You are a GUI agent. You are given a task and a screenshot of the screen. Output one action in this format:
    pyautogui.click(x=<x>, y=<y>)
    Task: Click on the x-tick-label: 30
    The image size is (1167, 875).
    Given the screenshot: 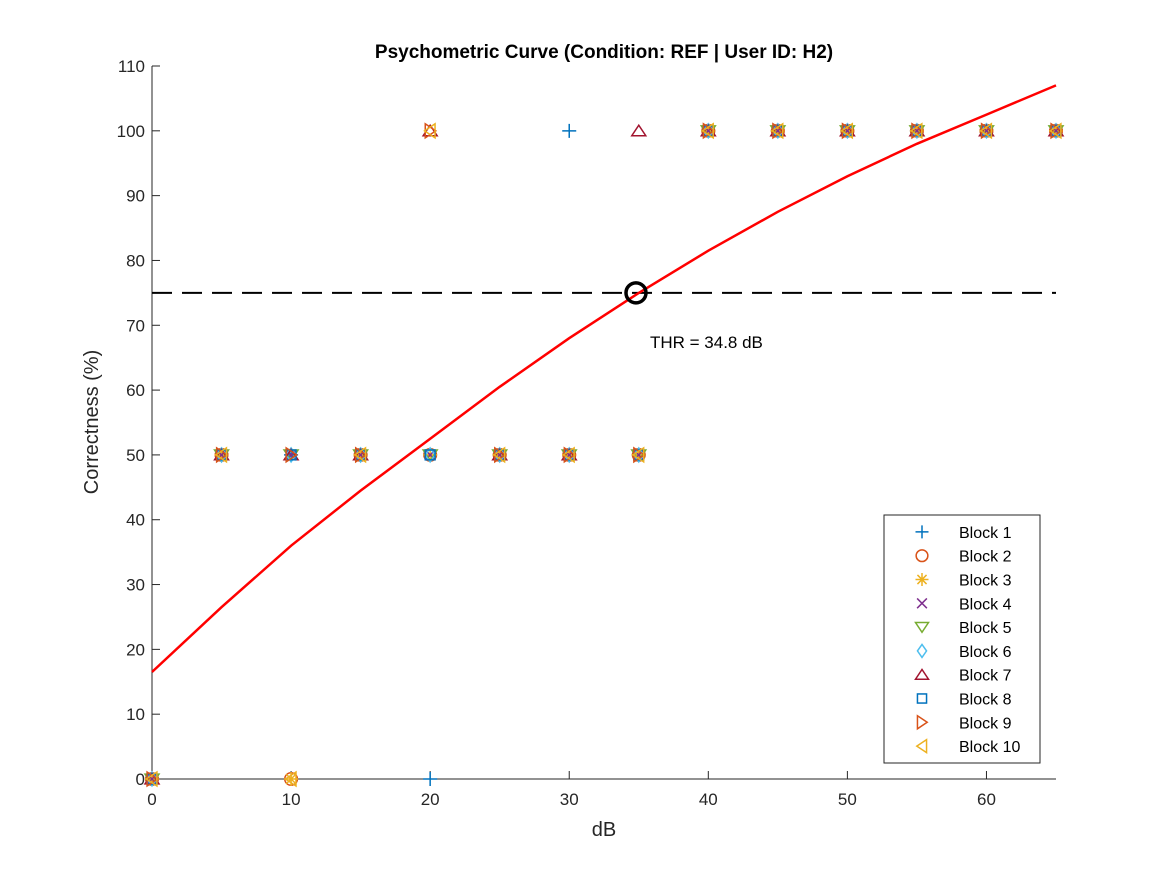 What is the action you would take?
    pyautogui.click(x=569, y=799)
    